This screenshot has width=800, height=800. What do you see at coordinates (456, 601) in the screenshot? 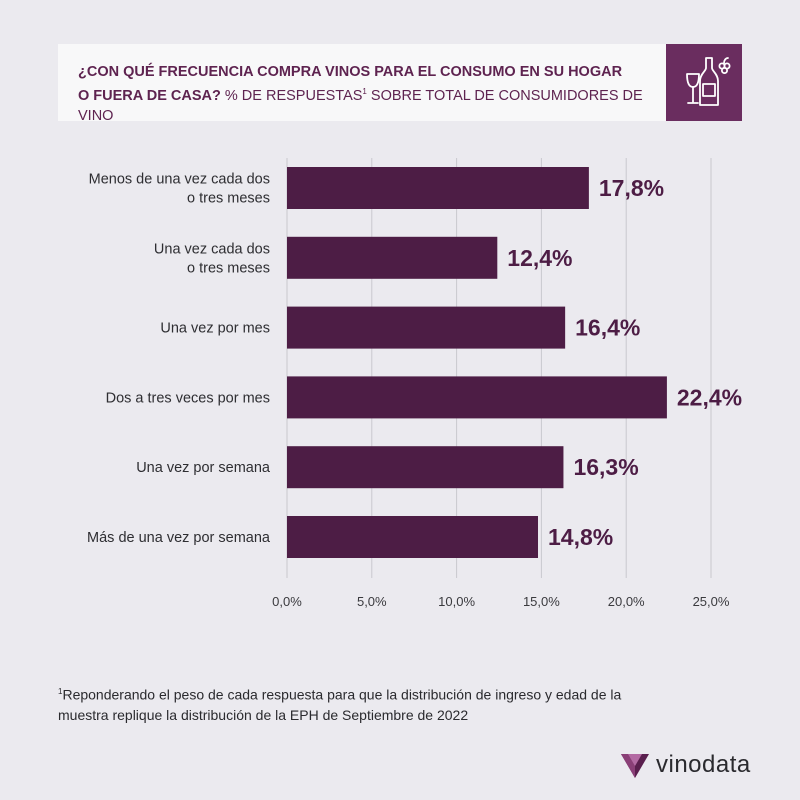
I see `x-tick-label: 10,0%` at bounding box center [456, 601].